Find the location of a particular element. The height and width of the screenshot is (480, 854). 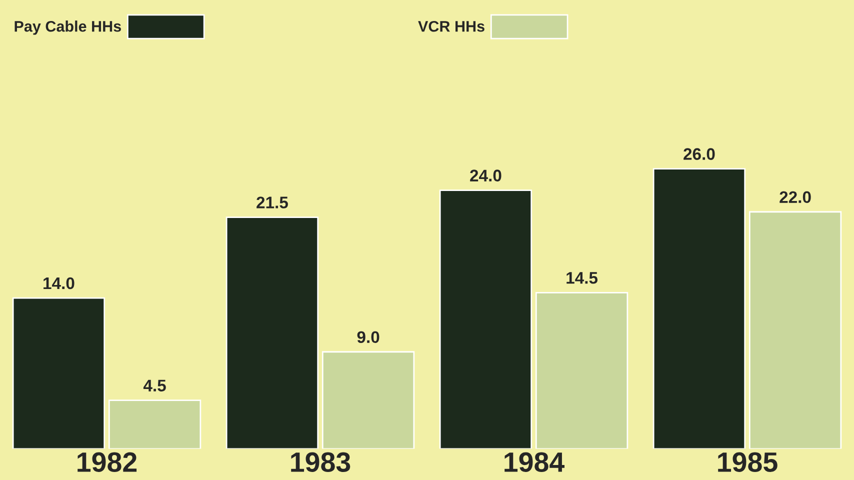

data-label: 22.0 is located at coordinates (795, 197).